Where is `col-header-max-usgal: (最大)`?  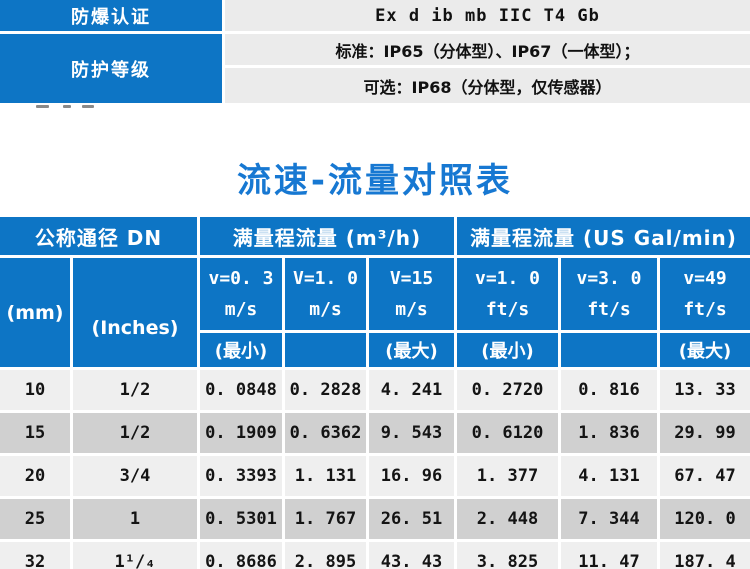 col-header-max-usgal: (最大) is located at coordinates (705, 350).